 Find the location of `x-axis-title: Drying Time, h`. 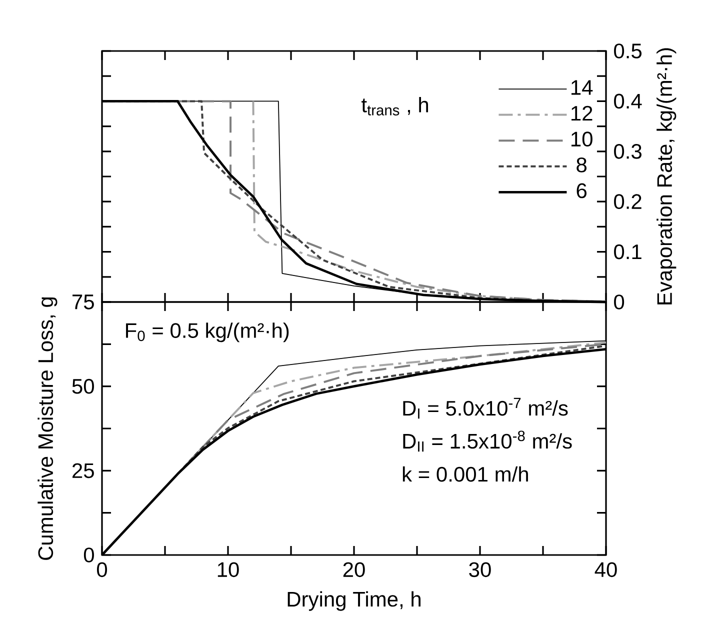

x-axis-title: Drying Time, h is located at coordinates (354, 601).